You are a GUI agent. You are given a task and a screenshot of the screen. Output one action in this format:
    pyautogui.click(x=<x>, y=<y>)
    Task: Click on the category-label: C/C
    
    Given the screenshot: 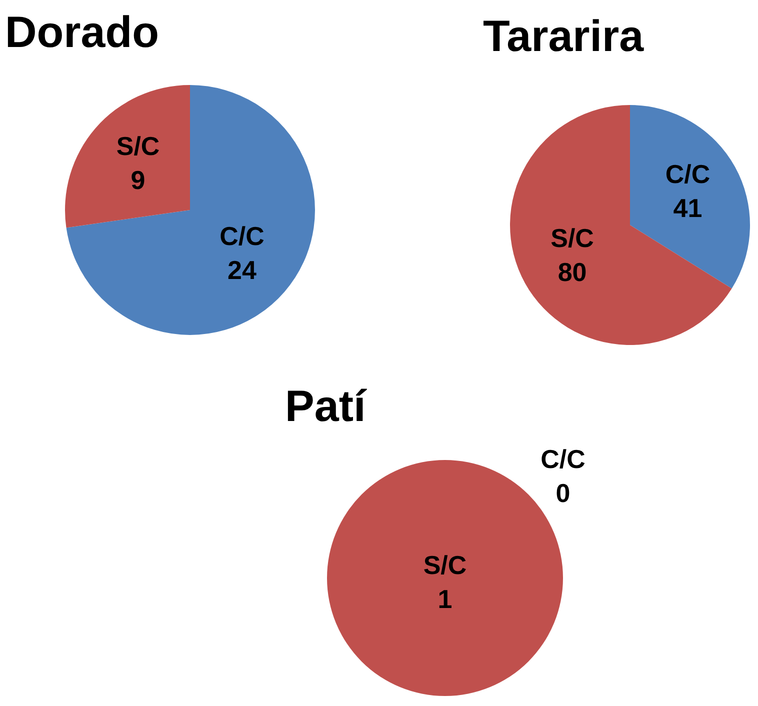 What is the action you would take?
    pyautogui.click(x=563, y=459)
    